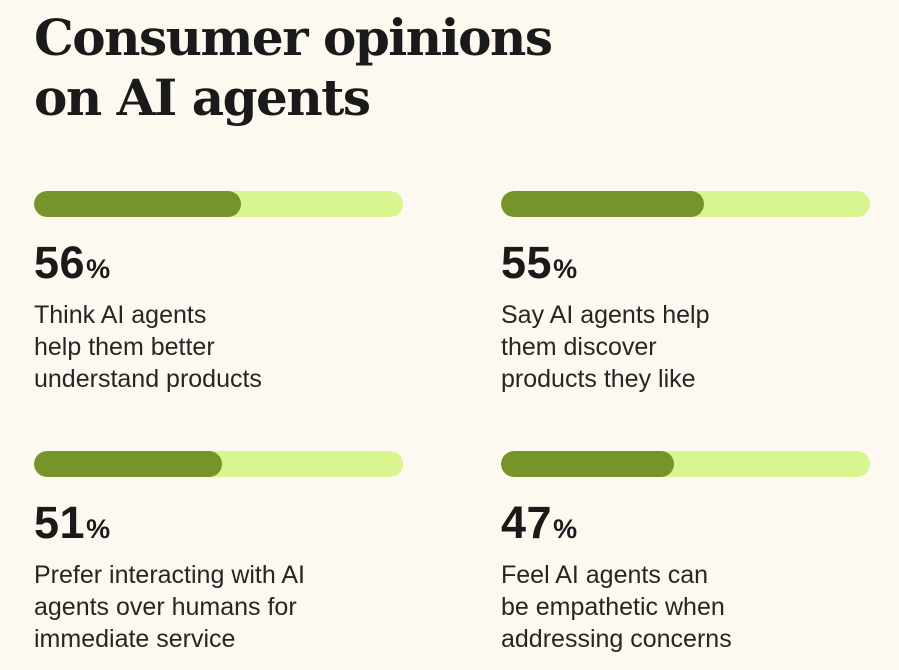 Image resolution: width=899 pixels, height=670 pixels. I want to click on title-line-2: on AI agents, so click(202, 97).